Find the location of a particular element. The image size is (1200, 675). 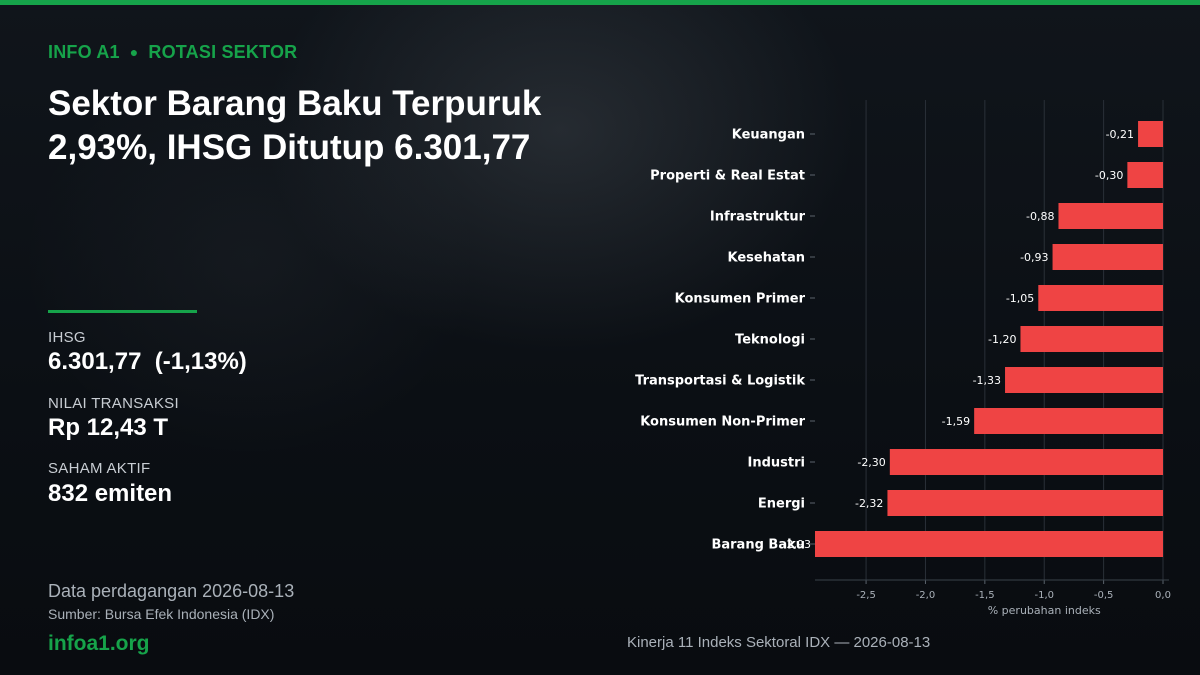

x-tick-label: -2,0 is located at coordinates (926, 595).